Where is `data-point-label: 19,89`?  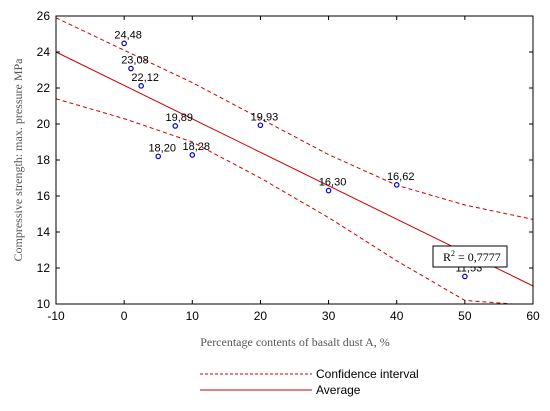 data-point-label: 19,89 is located at coordinates (179, 118).